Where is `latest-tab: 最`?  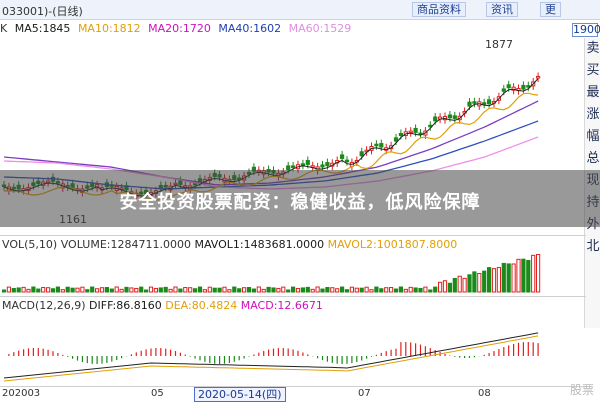
latest-tab: 最 is located at coordinates (592, 93).